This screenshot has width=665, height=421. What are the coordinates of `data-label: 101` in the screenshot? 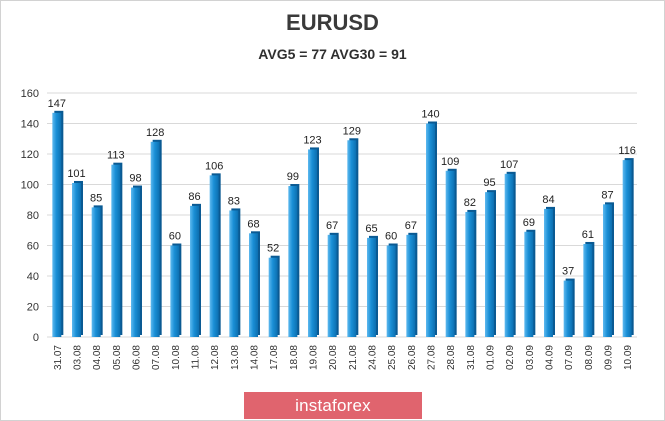 It's located at (76, 174).